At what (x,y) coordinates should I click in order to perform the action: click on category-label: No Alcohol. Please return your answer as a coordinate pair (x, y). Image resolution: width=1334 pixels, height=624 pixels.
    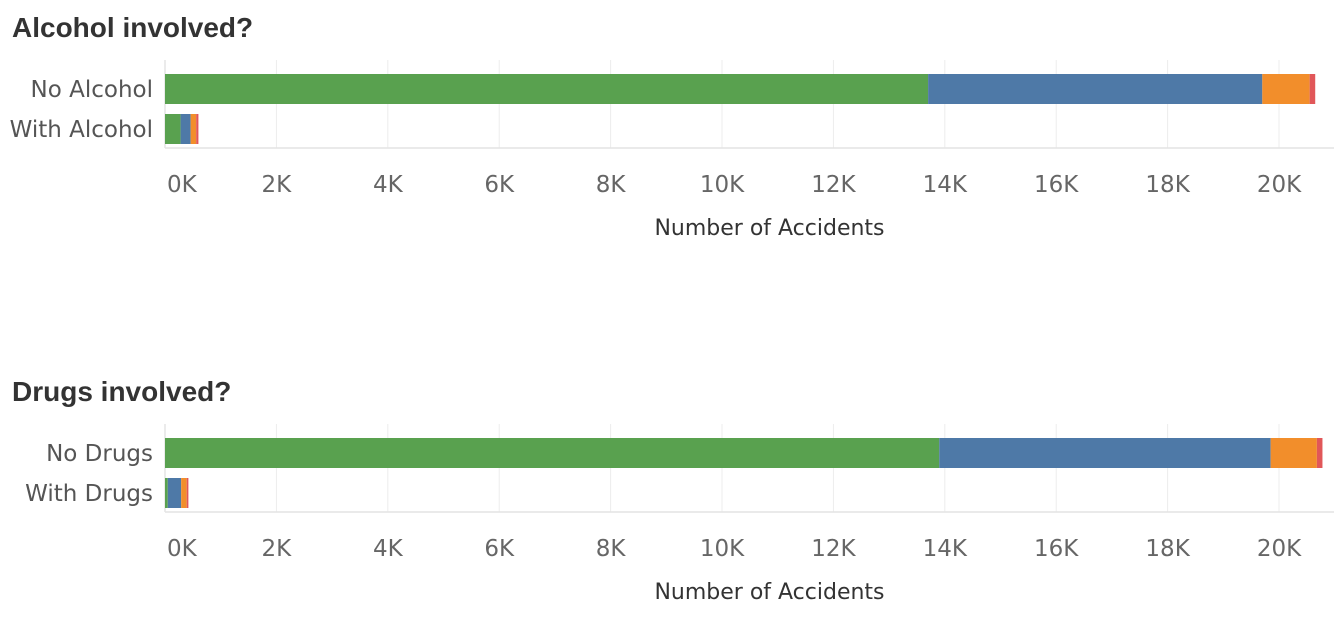
    Looking at the image, I should click on (92, 90).